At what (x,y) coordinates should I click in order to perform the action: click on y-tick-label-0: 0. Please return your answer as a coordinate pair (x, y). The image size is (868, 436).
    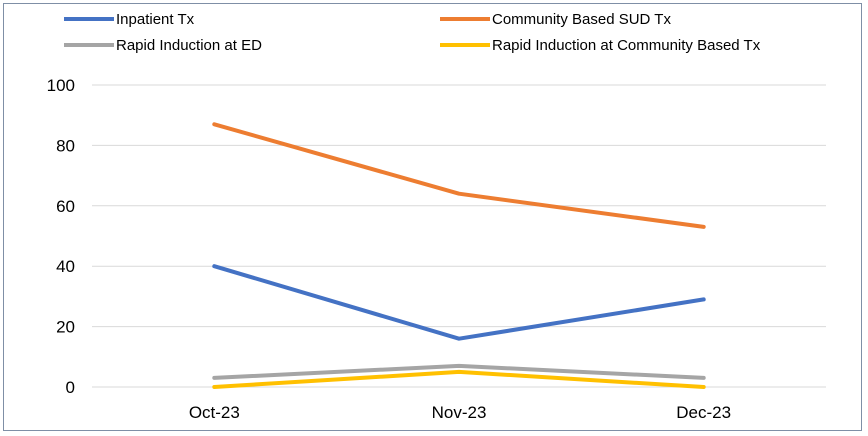
    Looking at the image, I should click on (70, 387).